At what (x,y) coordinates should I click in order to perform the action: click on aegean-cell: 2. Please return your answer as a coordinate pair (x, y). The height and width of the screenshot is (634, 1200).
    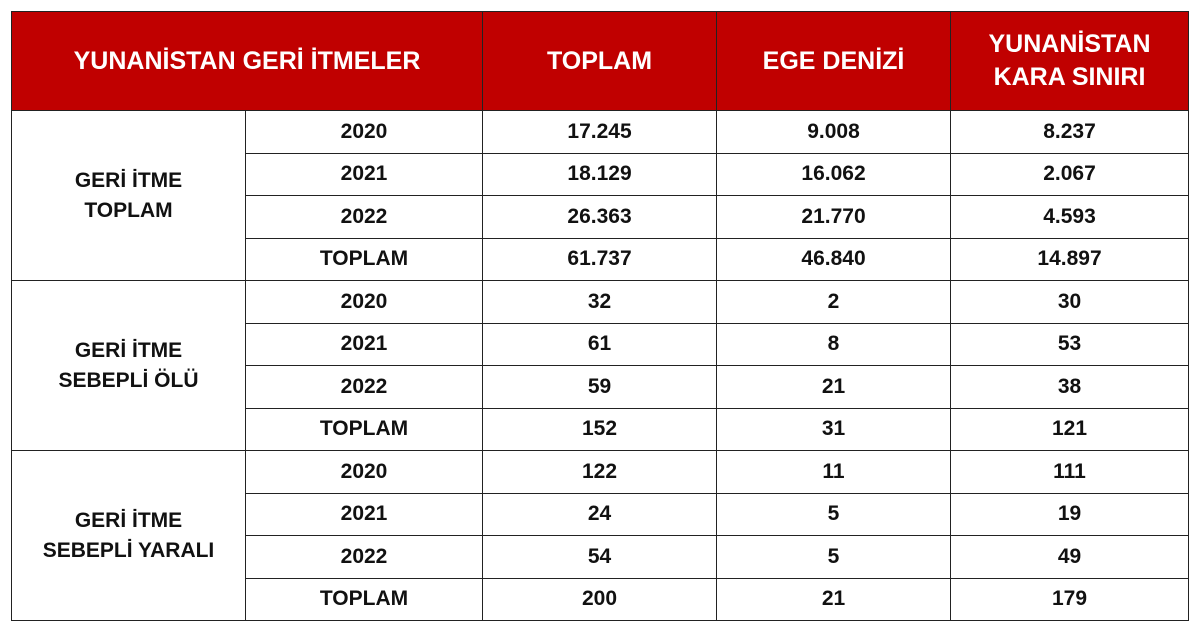
    Looking at the image, I should click on (834, 302).